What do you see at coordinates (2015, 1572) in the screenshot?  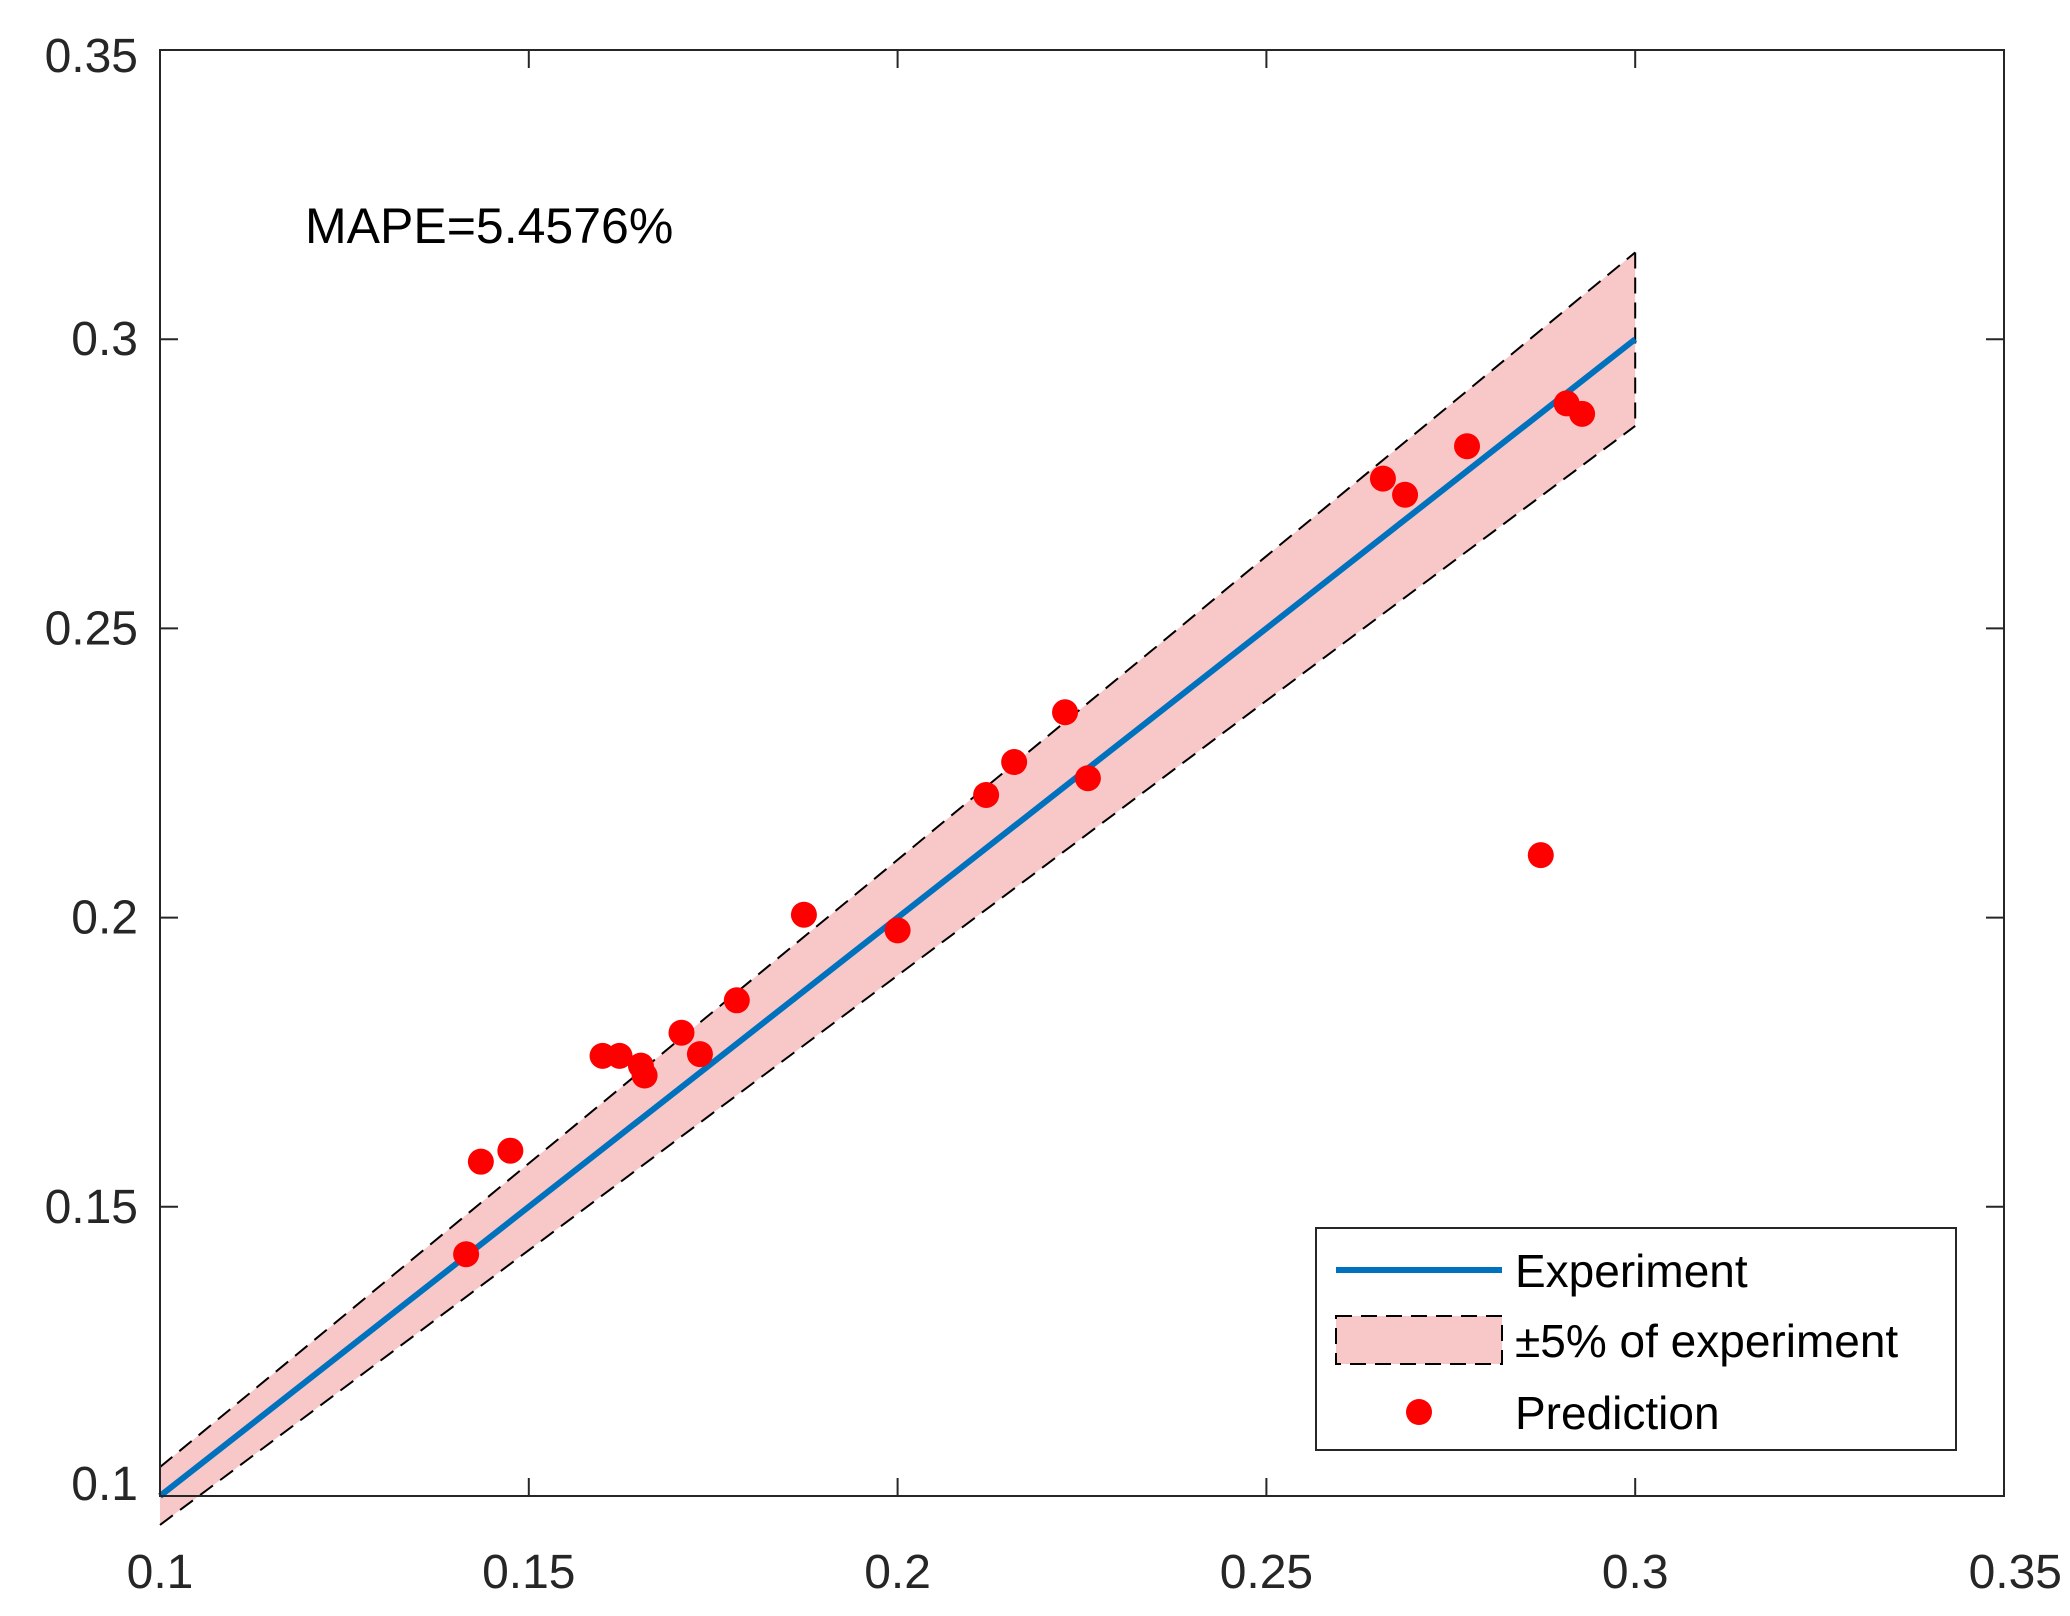 I see `x-tick-label-5: 0.35` at bounding box center [2015, 1572].